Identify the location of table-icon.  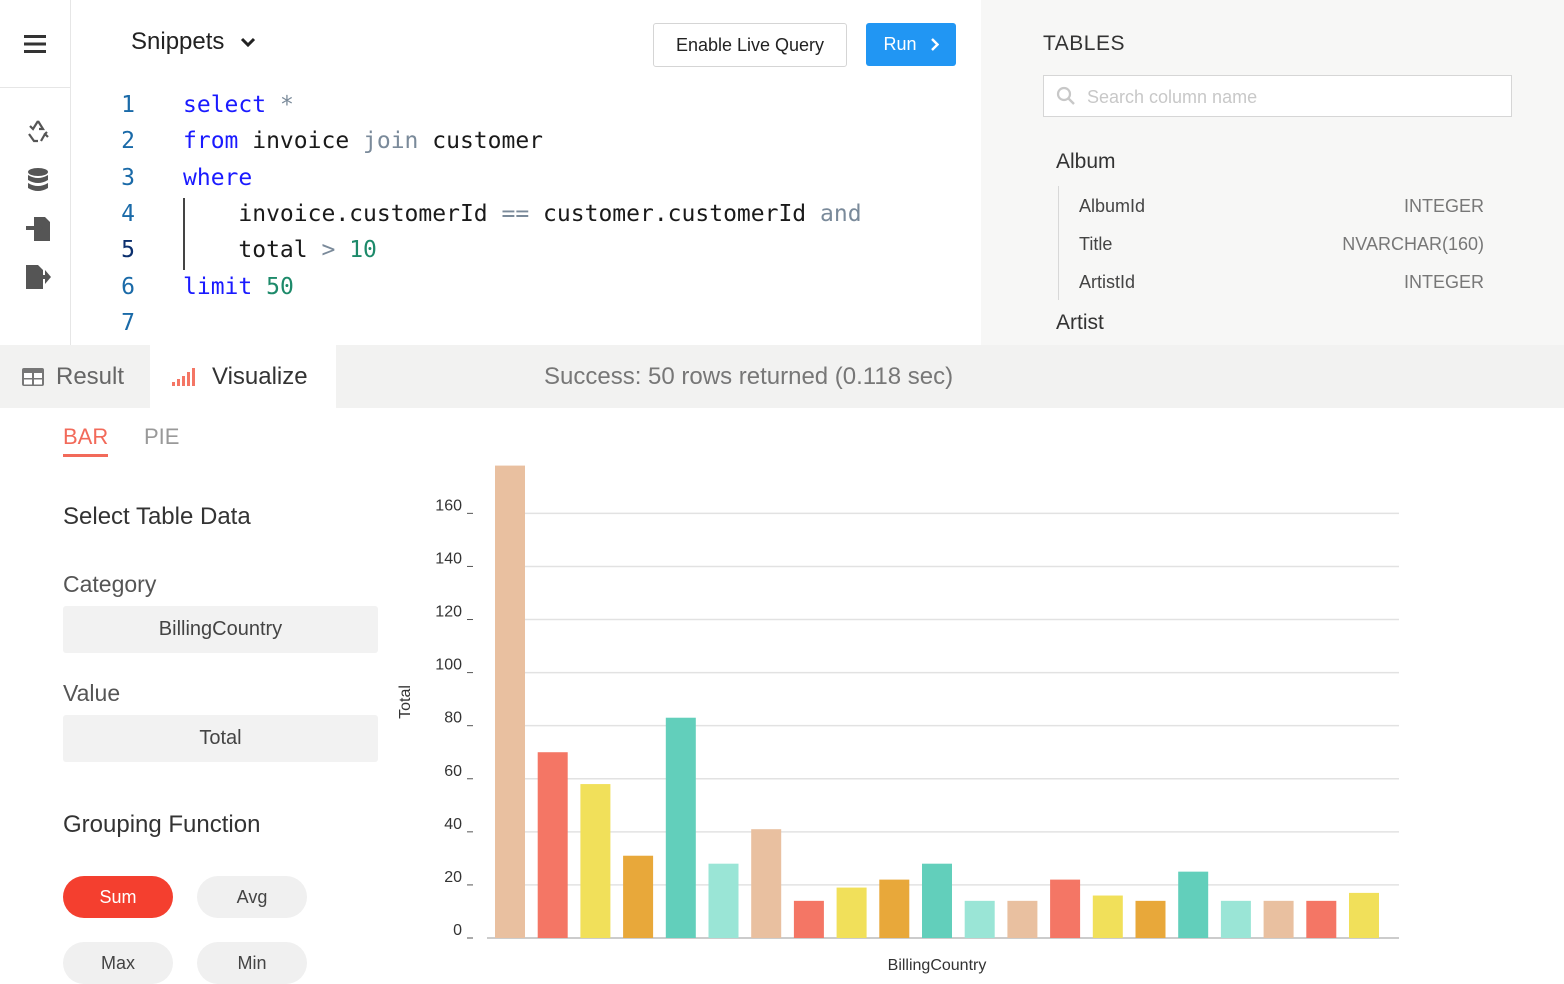
(33, 376).